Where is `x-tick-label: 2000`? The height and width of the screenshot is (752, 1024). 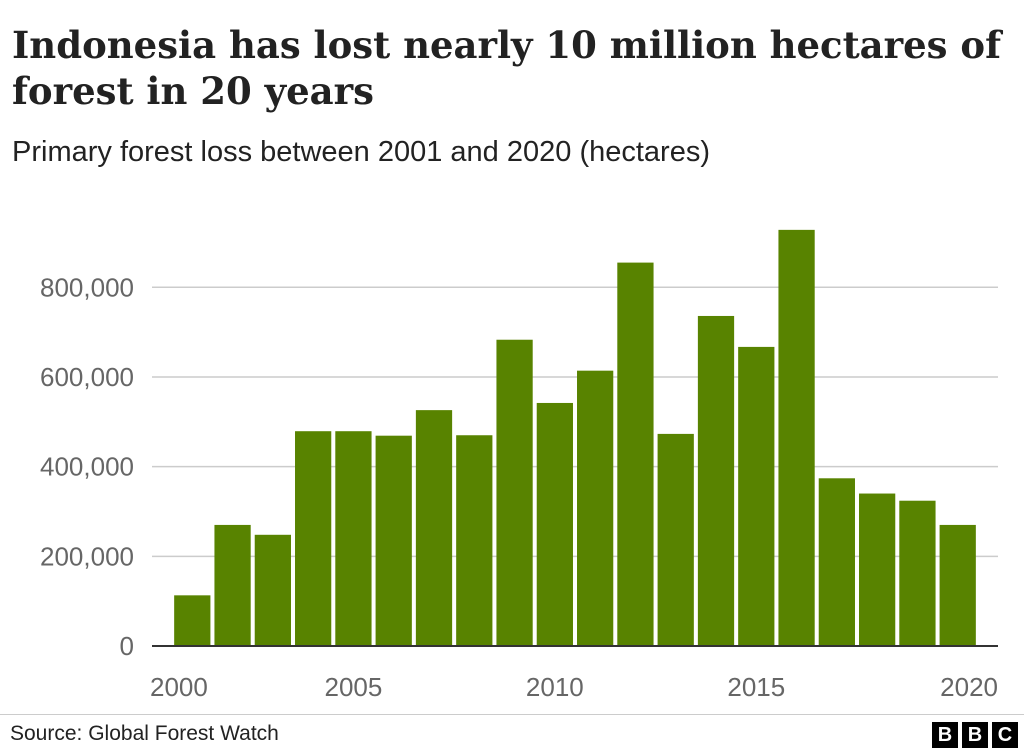
x-tick-label: 2000 is located at coordinates (179, 687).